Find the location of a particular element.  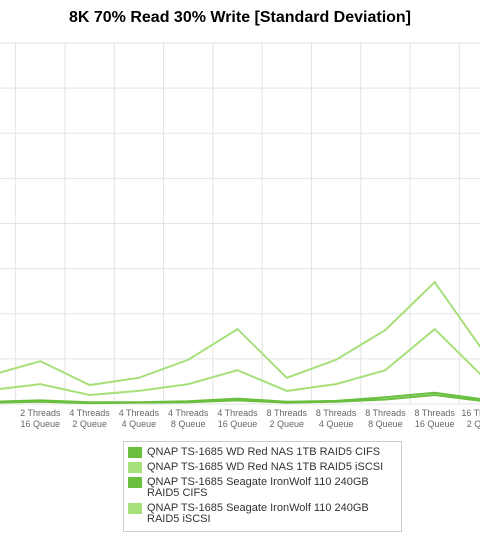

legend-item: QNAP TS-1685 WD Red NAS 1TB RAID5 CIFS is located at coordinates (262, 452).